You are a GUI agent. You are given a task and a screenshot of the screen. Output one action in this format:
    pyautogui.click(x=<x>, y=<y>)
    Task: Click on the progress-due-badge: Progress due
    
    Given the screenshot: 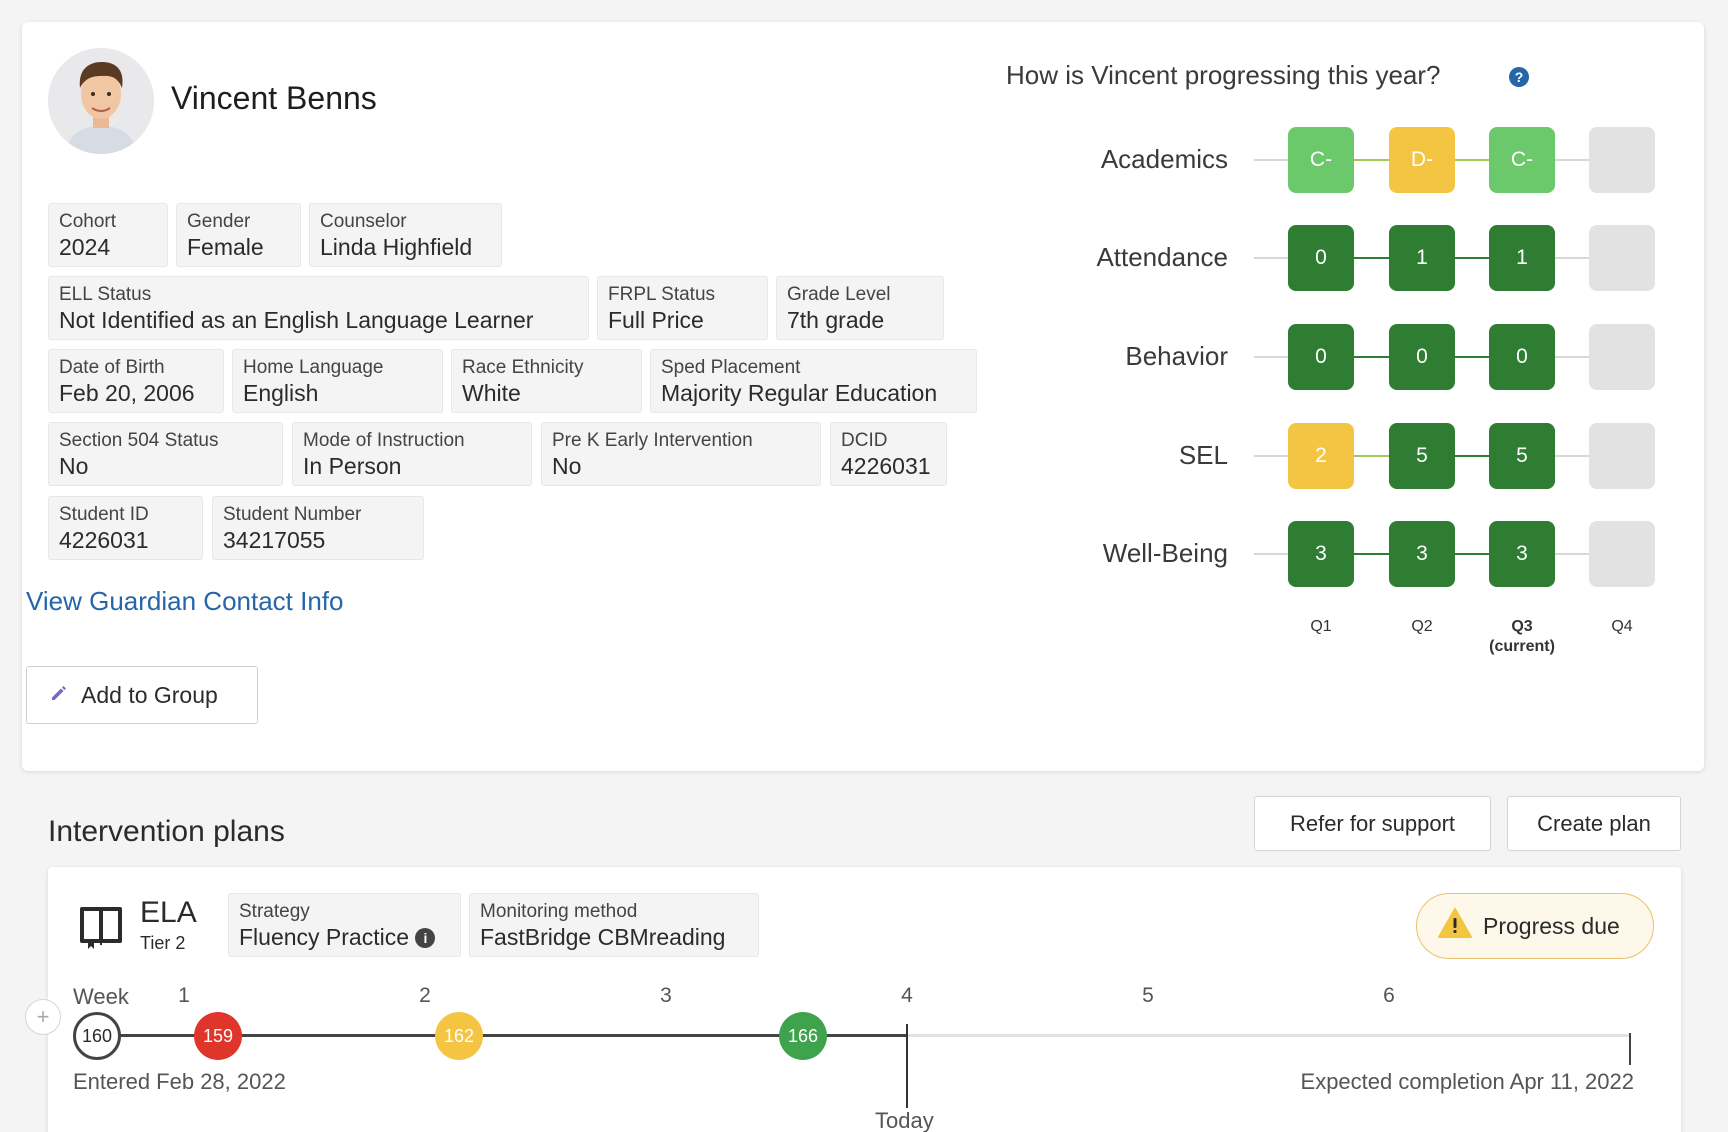 What is the action you would take?
    pyautogui.click(x=1535, y=926)
    